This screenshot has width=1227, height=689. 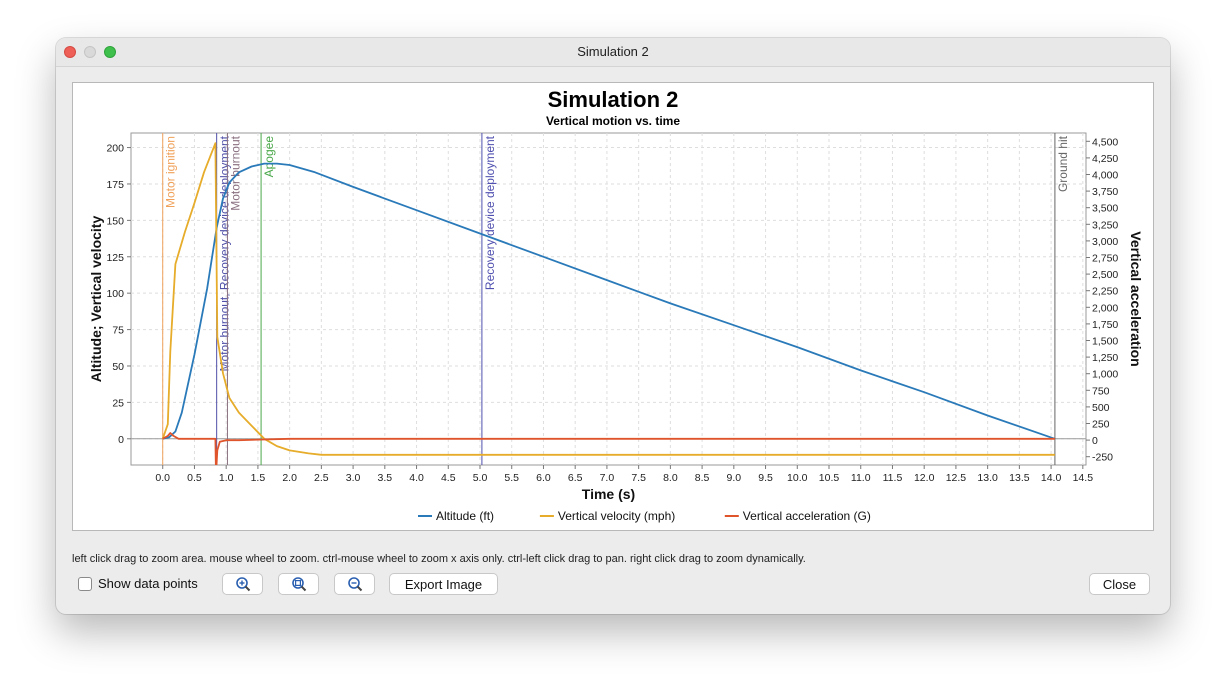 What do you see at coordinates (258, 478) in the screenshot?
I see `x-tick-label: 1.5` at bounding box center [258, 478].